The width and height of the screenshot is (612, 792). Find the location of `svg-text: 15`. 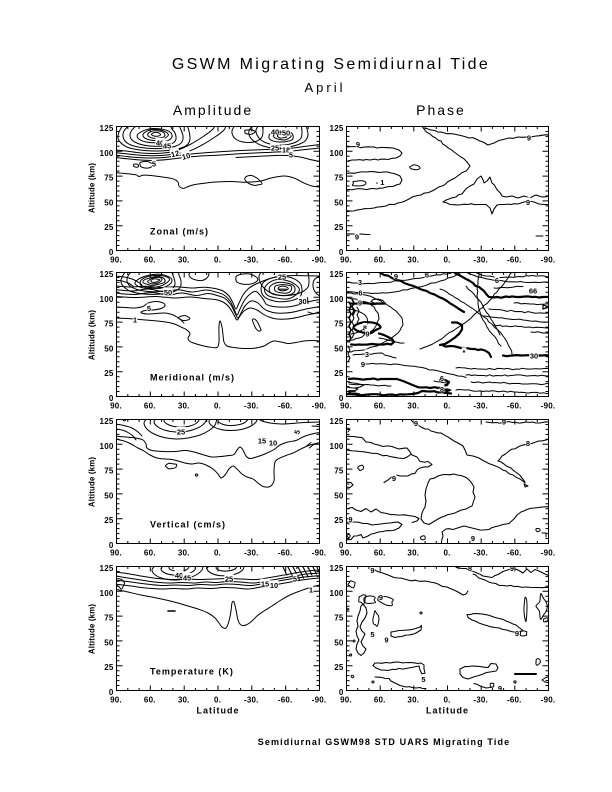

svg-text: 15 is located at coordinates (265, 583).